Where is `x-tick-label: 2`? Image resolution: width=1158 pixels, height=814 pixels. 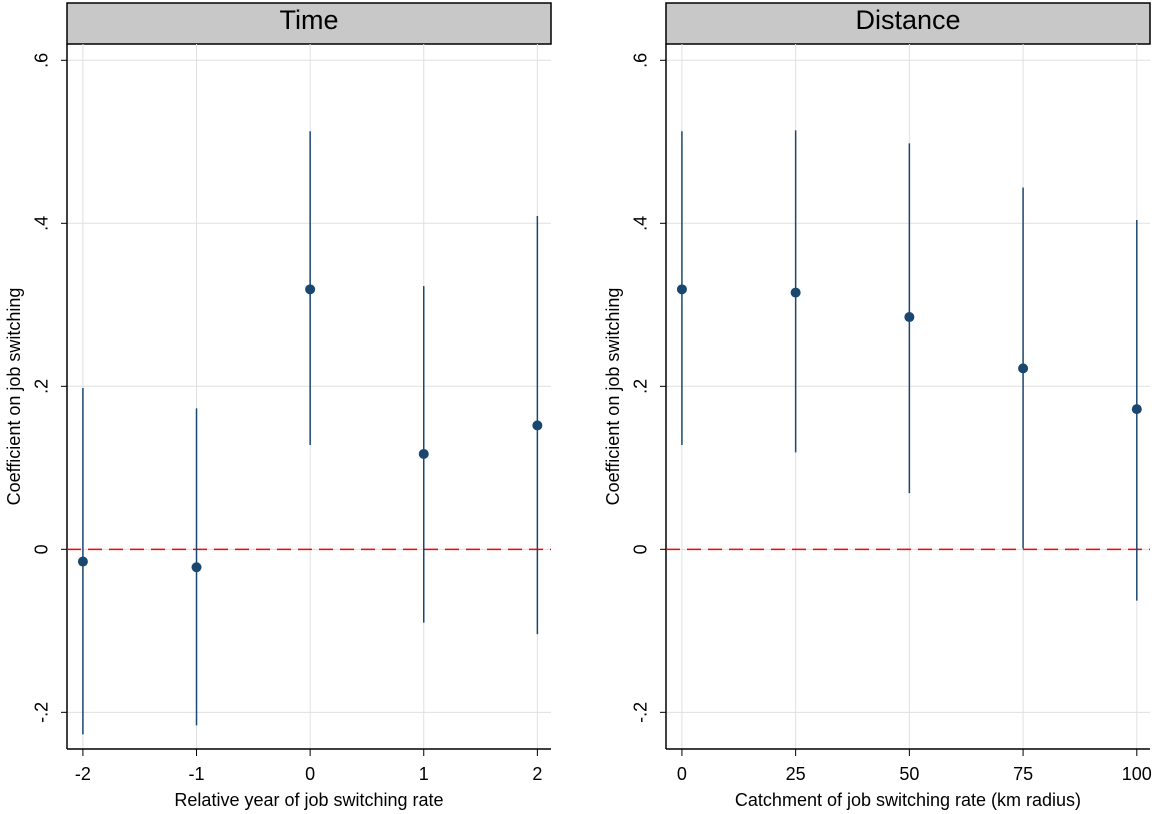 x-tick-label: 2 is located at coordinates (537, 774).